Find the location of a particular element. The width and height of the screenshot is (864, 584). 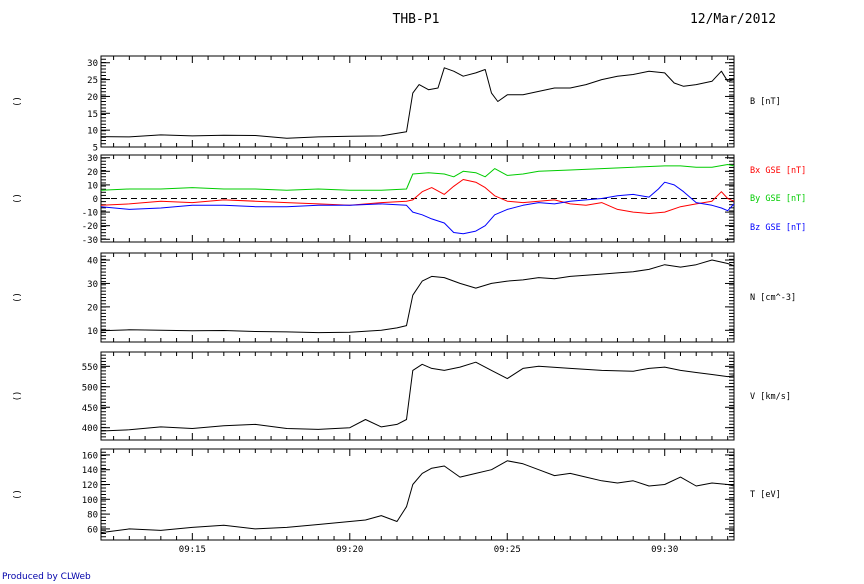

series-label: Bz GSE [nT] is located at coordinates (778, 228).